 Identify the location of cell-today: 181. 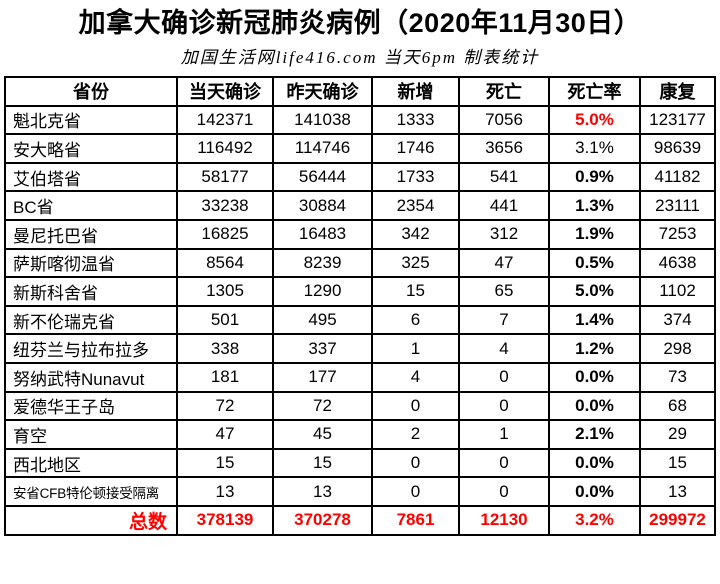
(225, 377).